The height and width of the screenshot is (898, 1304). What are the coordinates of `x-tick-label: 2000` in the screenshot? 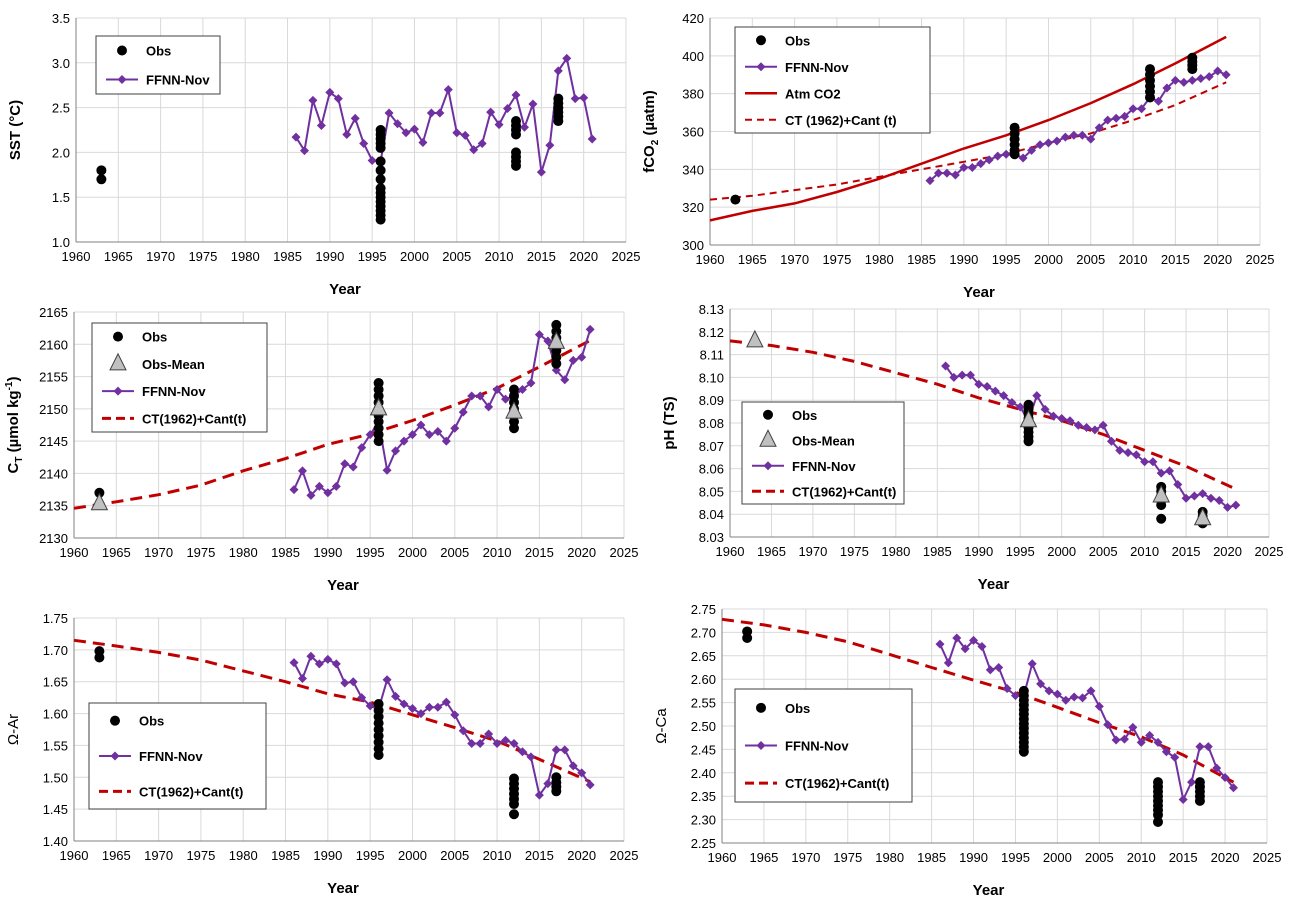 It's located at (1057, 857).